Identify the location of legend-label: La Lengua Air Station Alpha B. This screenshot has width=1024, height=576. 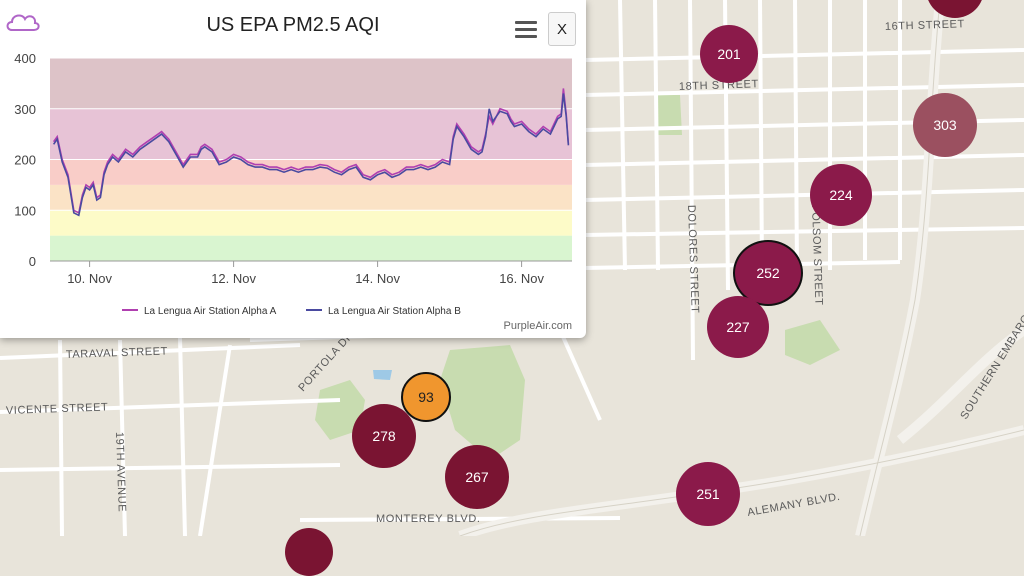
(394, 311).